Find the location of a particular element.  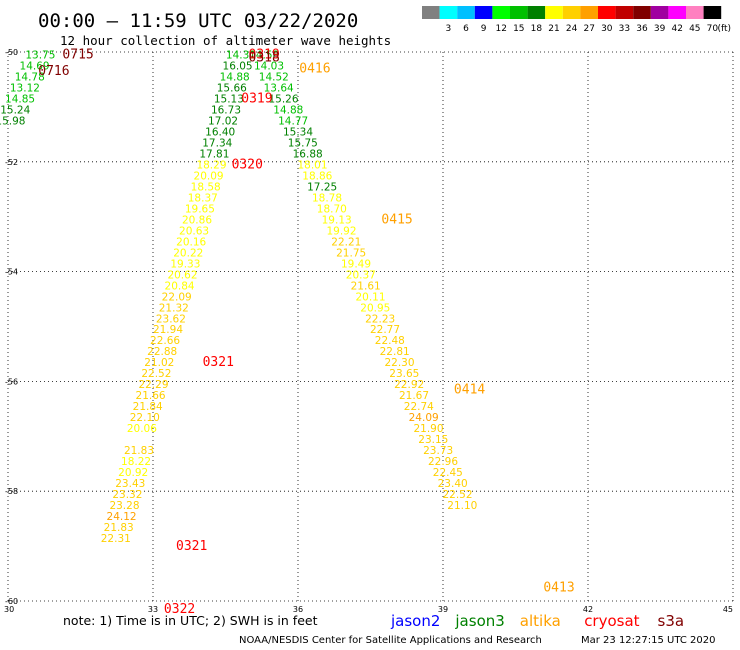

swh-value: 18.86 is located at coordinates (317, 177).